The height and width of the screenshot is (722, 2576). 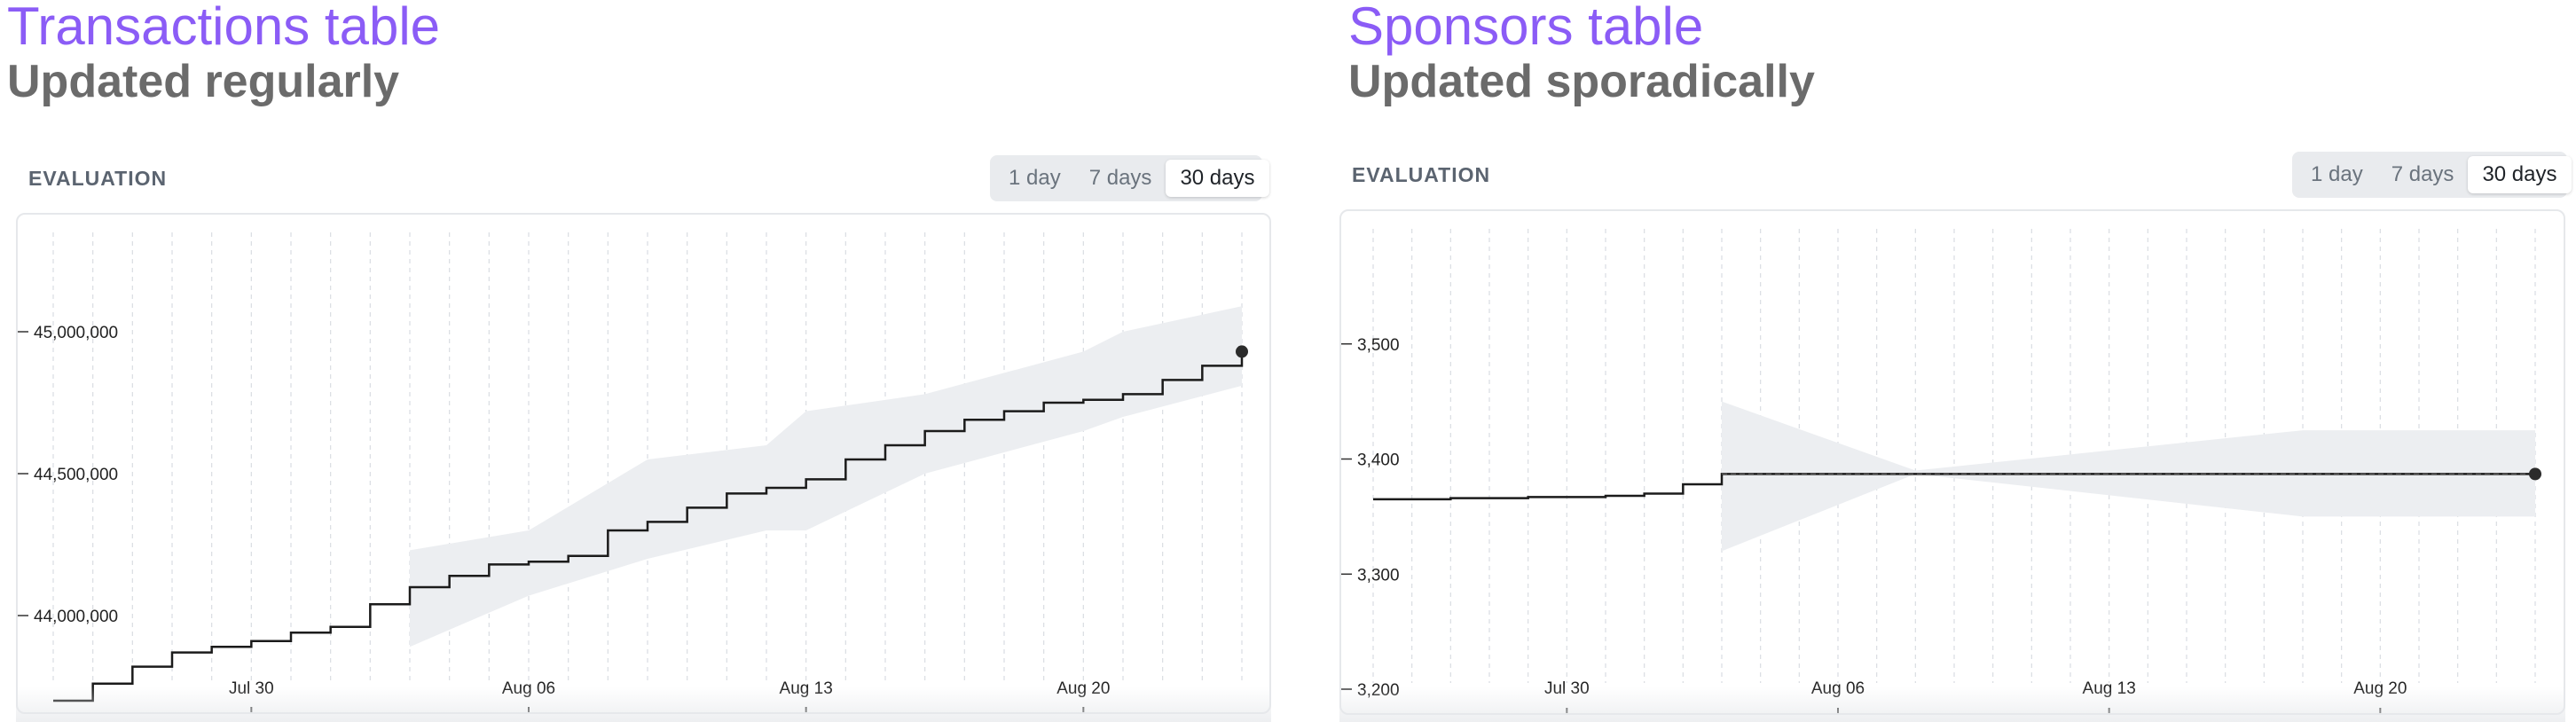 I want to click on panel-subtitle: Updated regularly, so click(x=203, y=81).